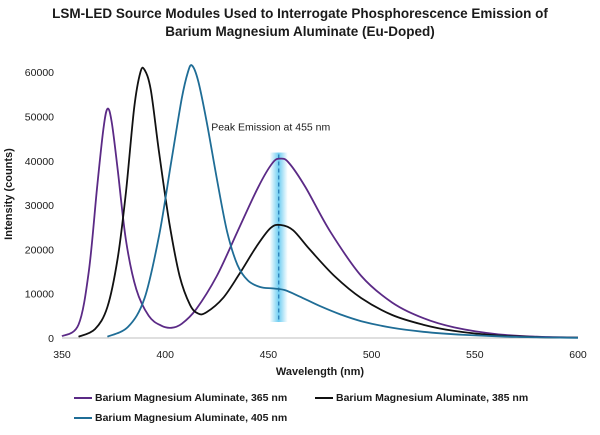 Image resolution: width=600 pixels, height=435 pixels. What do you see at coordinates (51, 339) in the screenshot?
I see `y-tick-label: 0` at bounding box center [51, 339].